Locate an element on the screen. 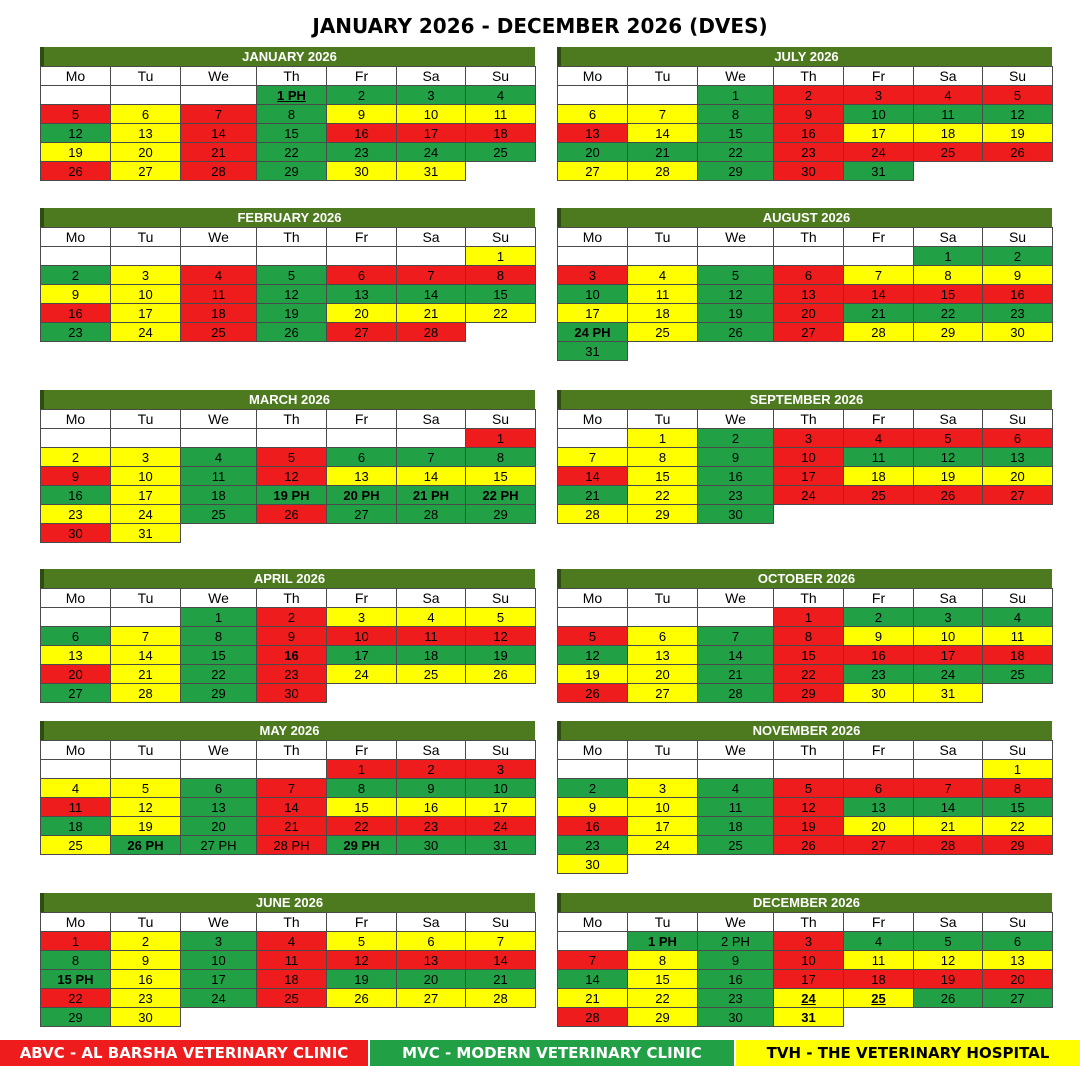 This screenshot has height=1080, width=1080. day-cell: 28 PH is located at coordinates (291, 845).